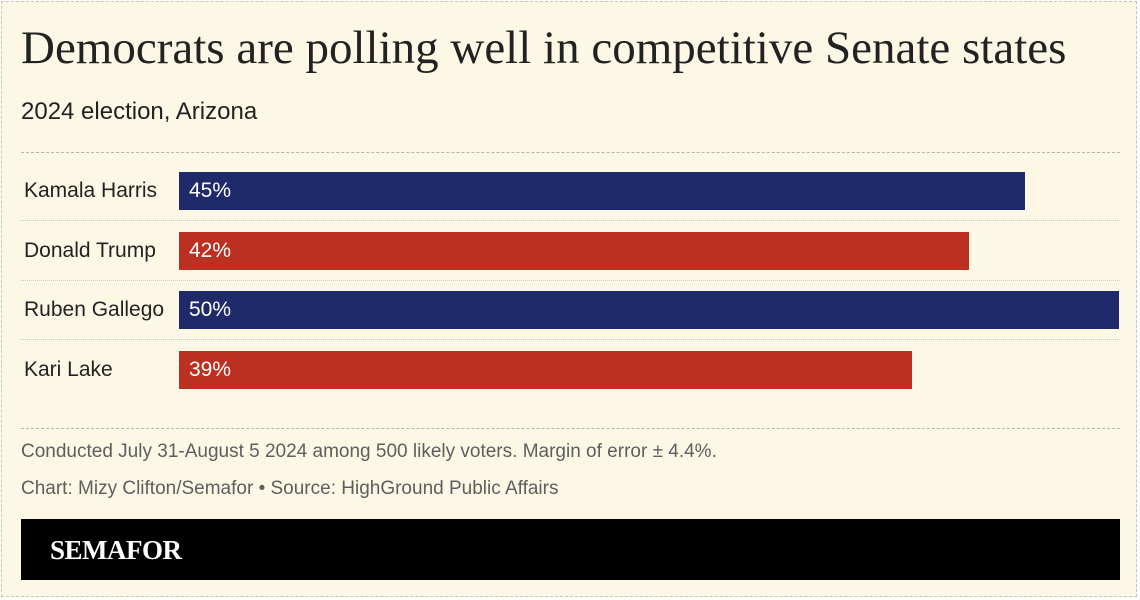  Describe the element at coordinates (210, 309) in the screenshot. I see `data-label: 50%` at that location.